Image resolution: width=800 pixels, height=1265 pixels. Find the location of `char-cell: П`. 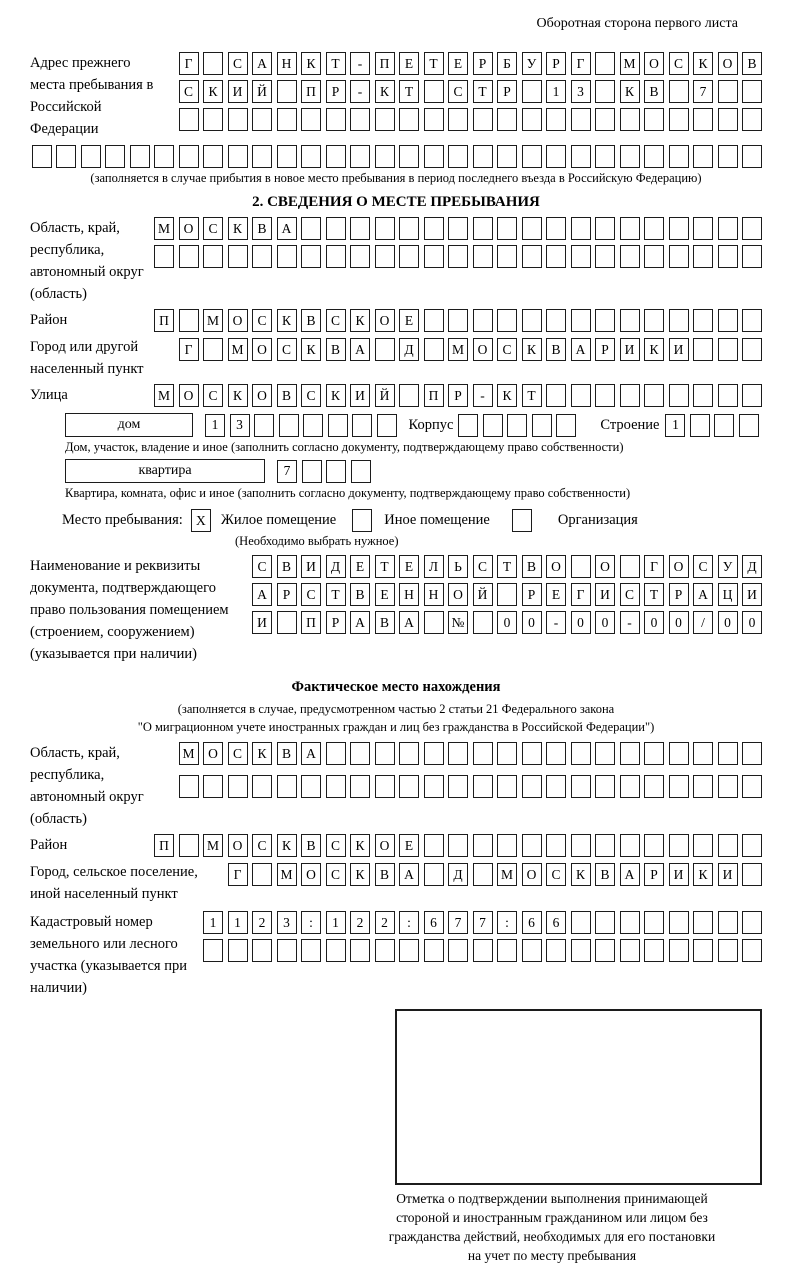

char-cell: П is located at coordinates (164, 320).